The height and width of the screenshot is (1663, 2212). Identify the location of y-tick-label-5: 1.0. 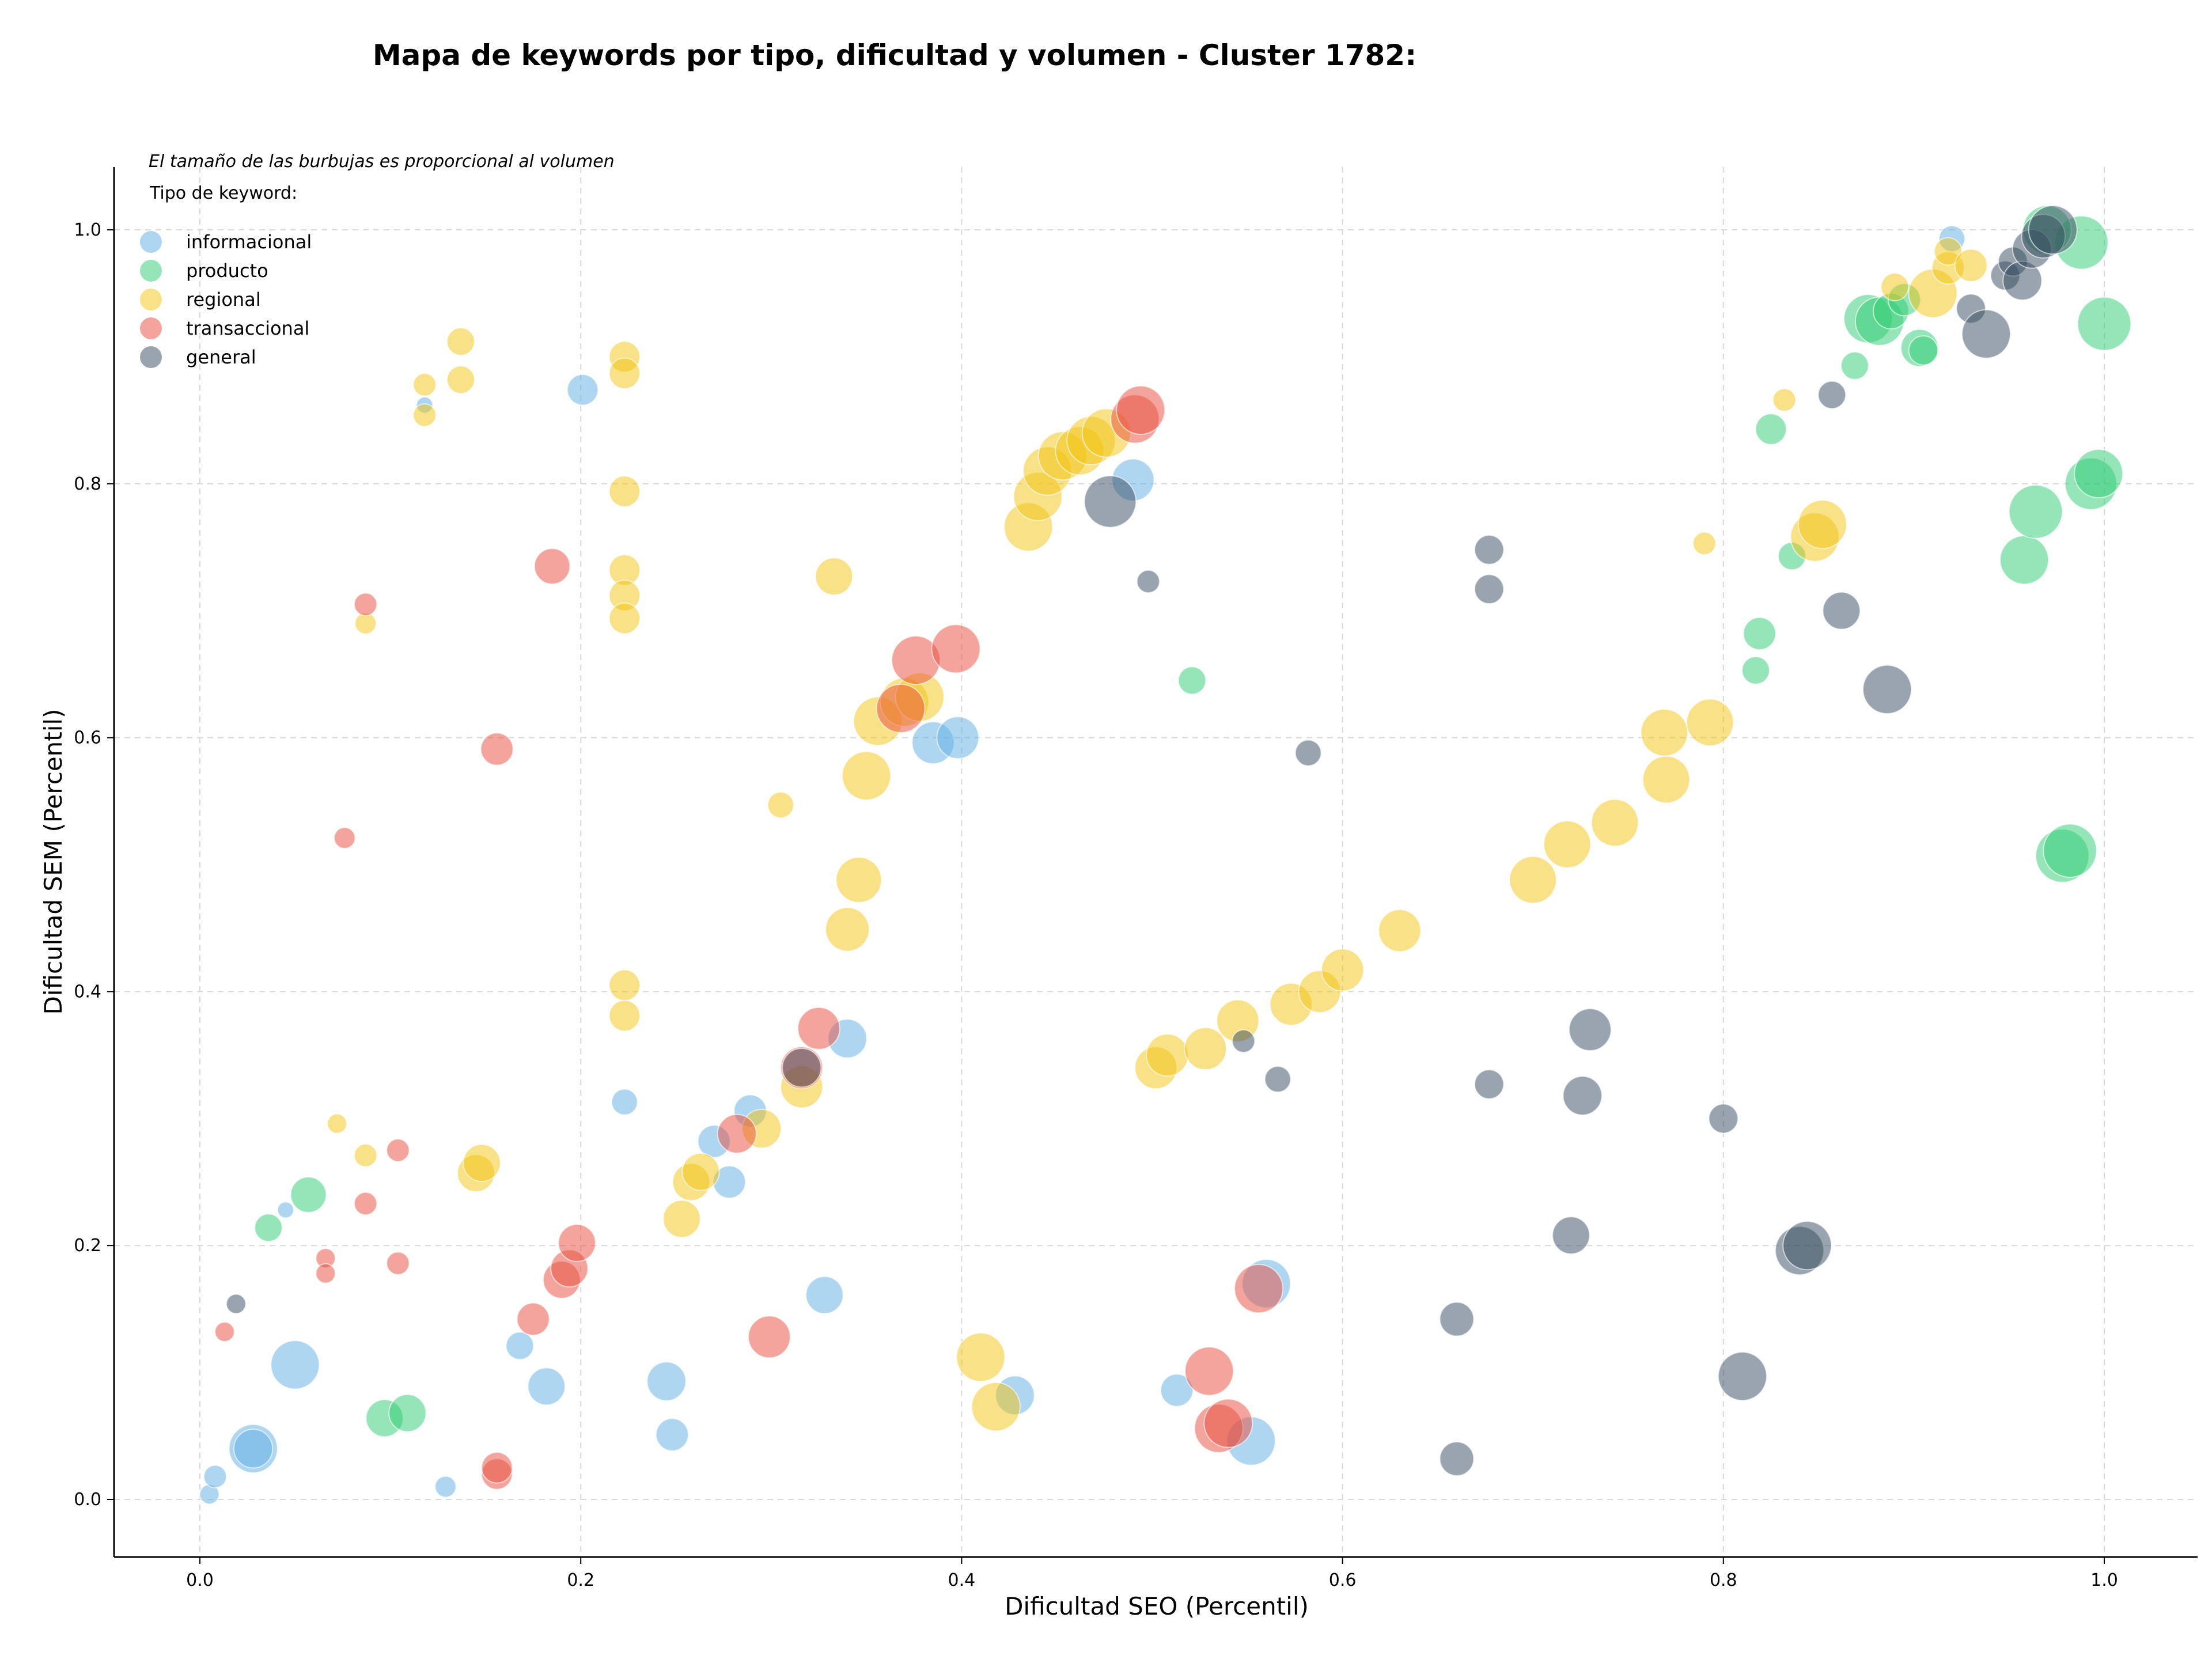
(87, 230).